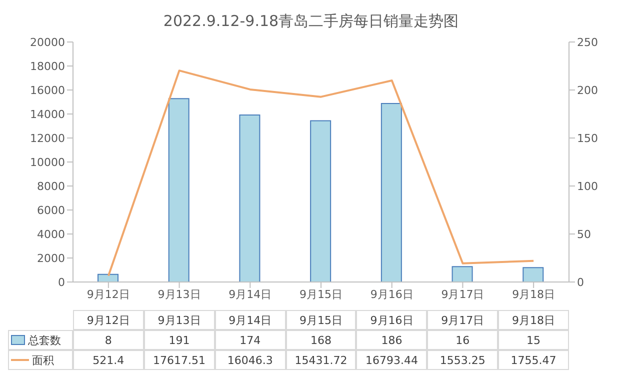 Image resolution: width=622 pixels, height=392 pixels. I want to click on chart-title: 2022.9.12-9.18青岛二手房每日销量走势图, so click(311, 21).